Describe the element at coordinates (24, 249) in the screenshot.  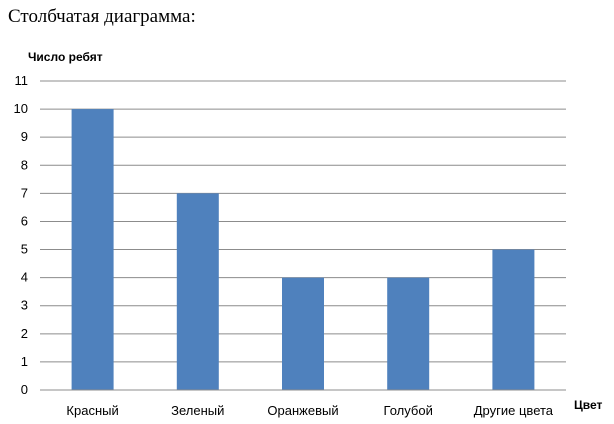
I see `y-tick-label: 5` at that location.